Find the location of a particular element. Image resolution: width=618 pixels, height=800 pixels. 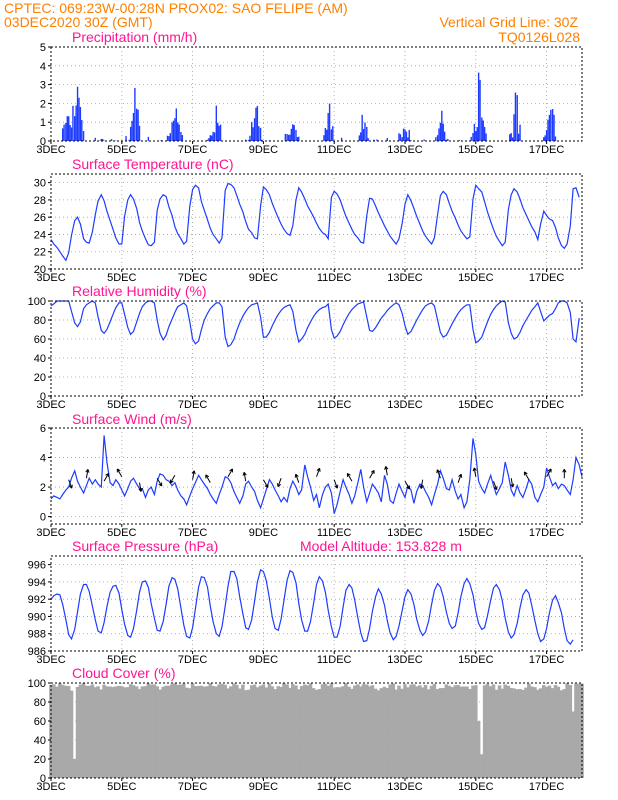

y-tick-label: 80 is located at coordinates (40, 703).